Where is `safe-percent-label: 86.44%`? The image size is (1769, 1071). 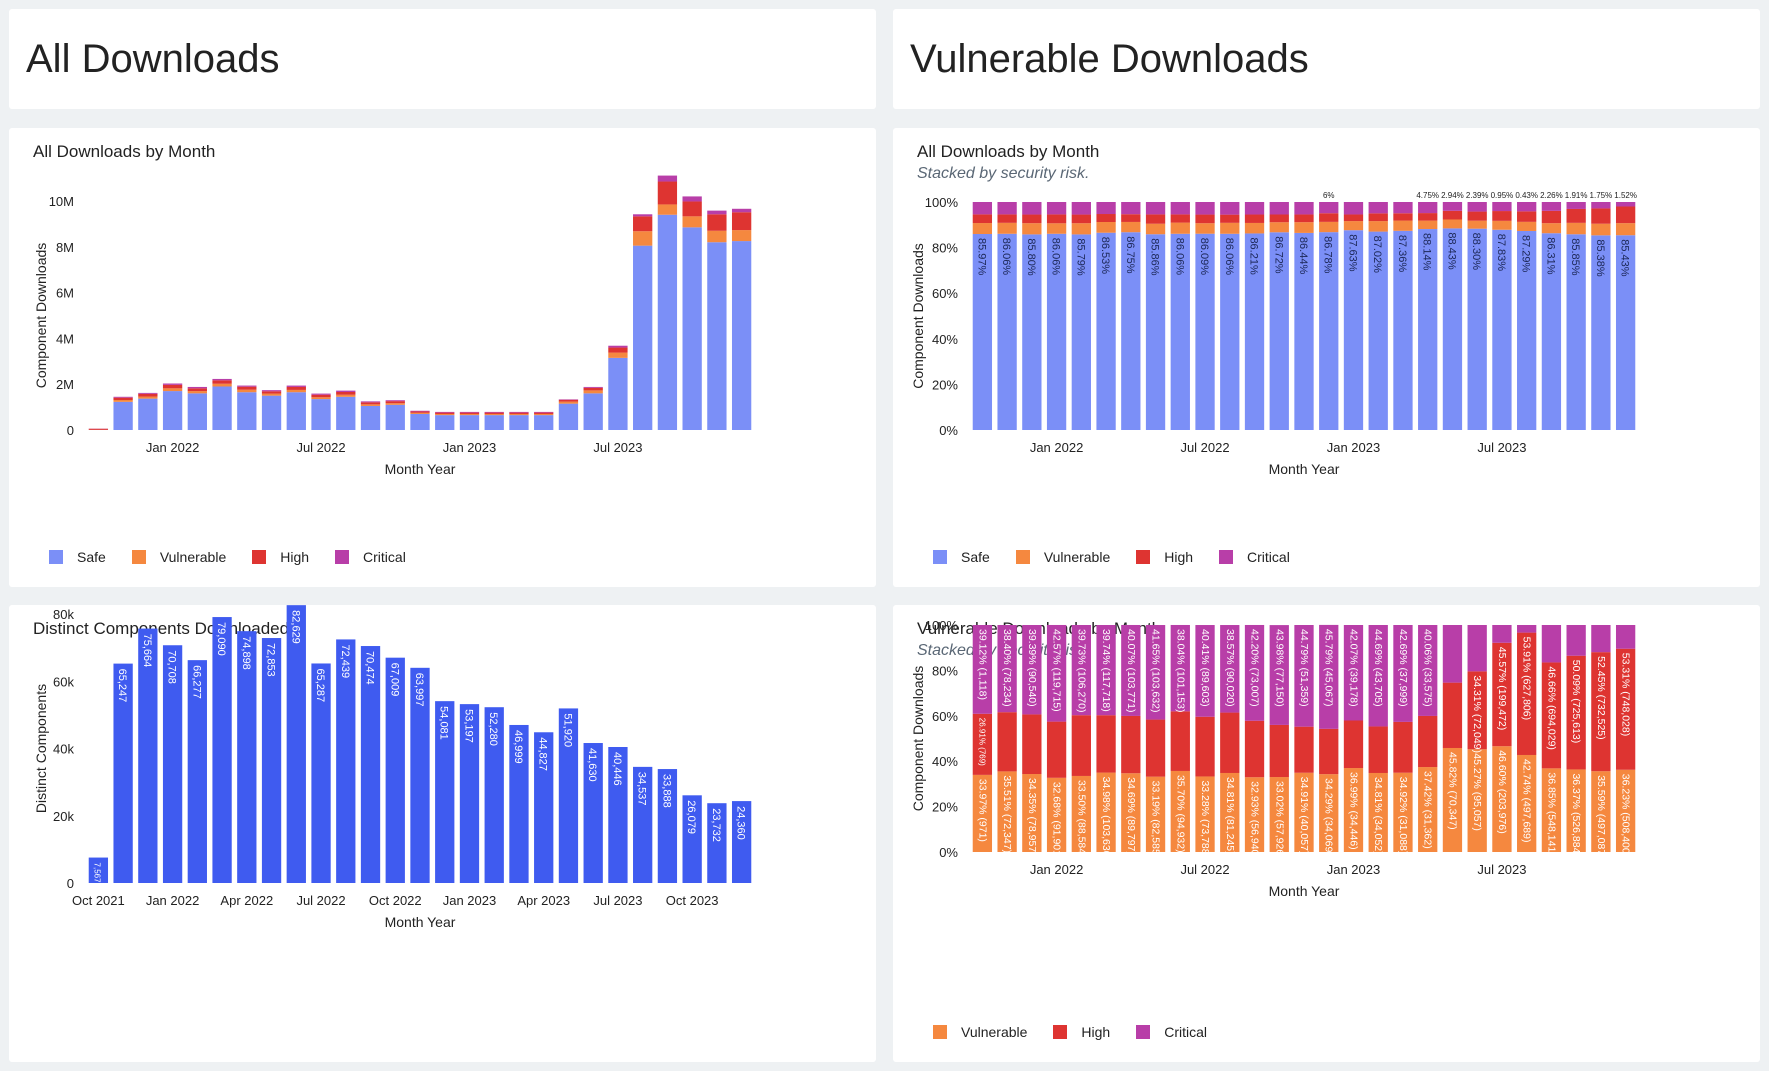 safe-percent-label: 86.44% is located at coordinates (1303, 256).